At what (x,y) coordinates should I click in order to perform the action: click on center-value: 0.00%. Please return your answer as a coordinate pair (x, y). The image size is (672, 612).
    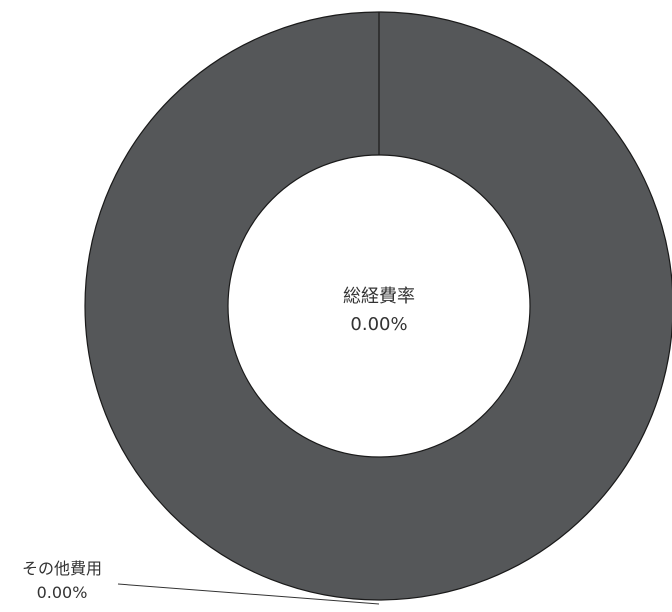
    Looking at the image, I should click on (378, 324).